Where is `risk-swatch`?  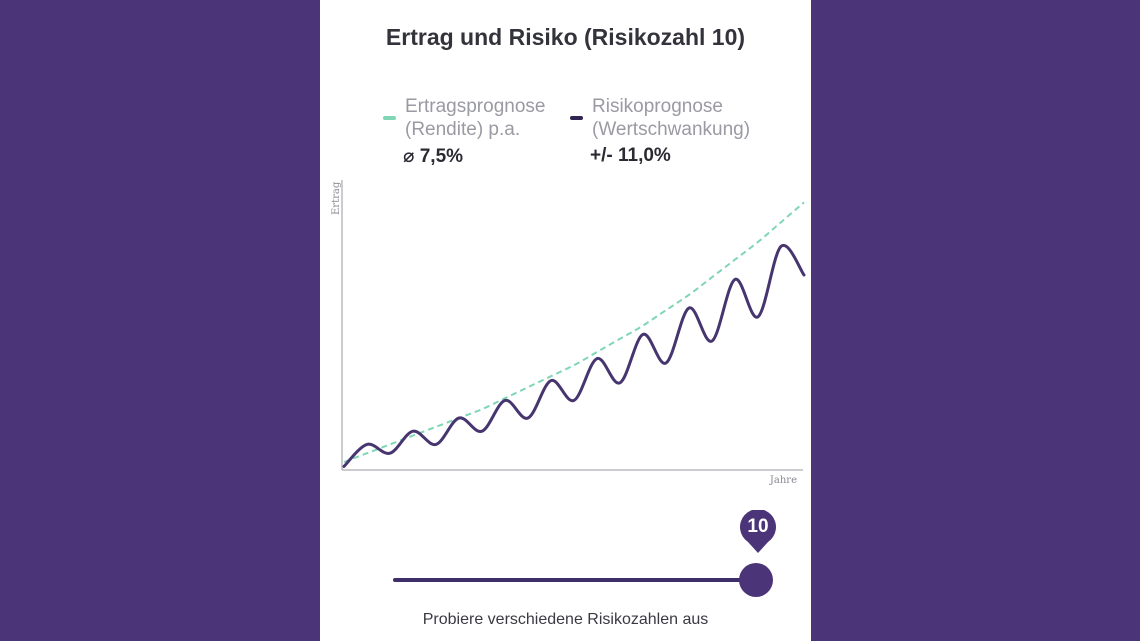 risk-swatch is located at coordinates (576, 118).